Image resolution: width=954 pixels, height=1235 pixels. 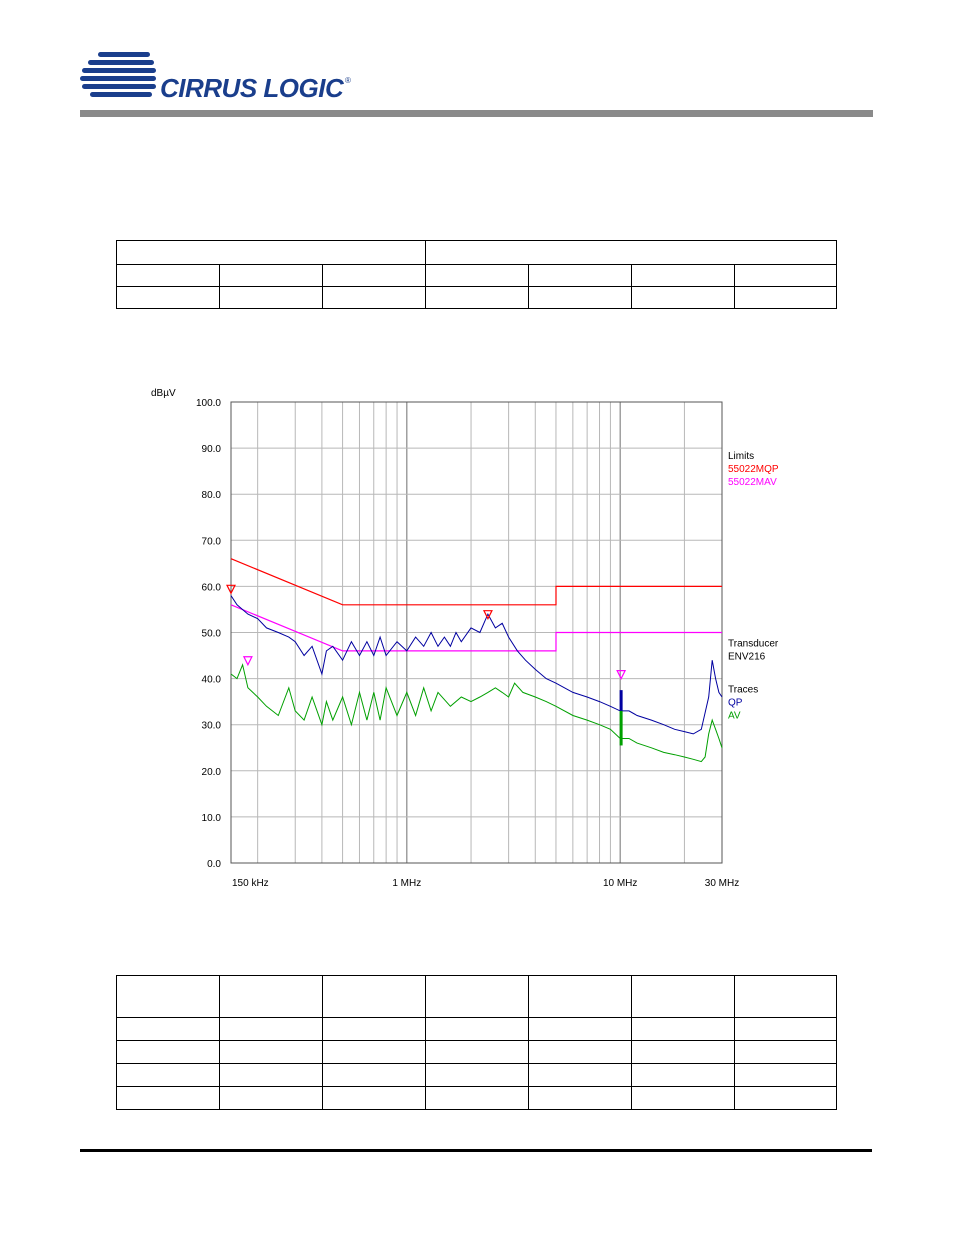 What do you see at coordinates (476, 713) in the screenshot?
I see `trace-av` at bounding box center [476, 713].